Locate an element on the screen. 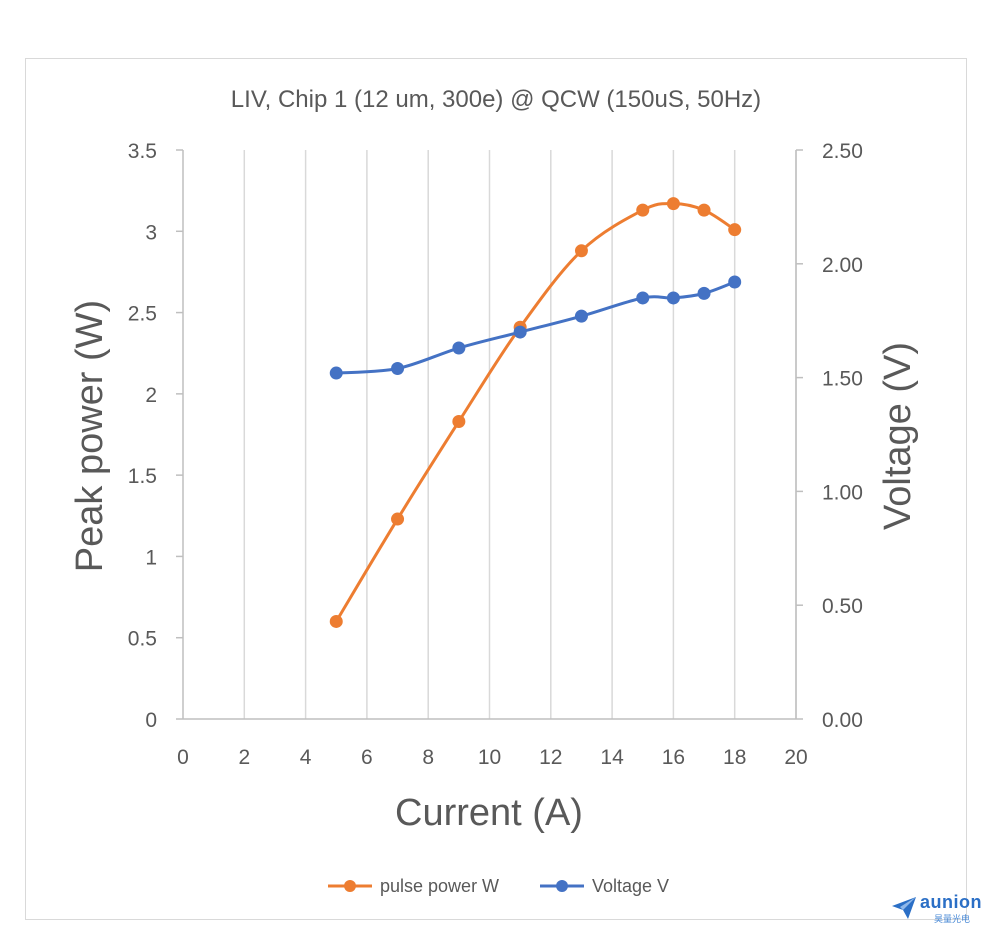 The width and height of the screenshot is (998, 931). x-tick-label: 4 is located at coordinates (306, 757).